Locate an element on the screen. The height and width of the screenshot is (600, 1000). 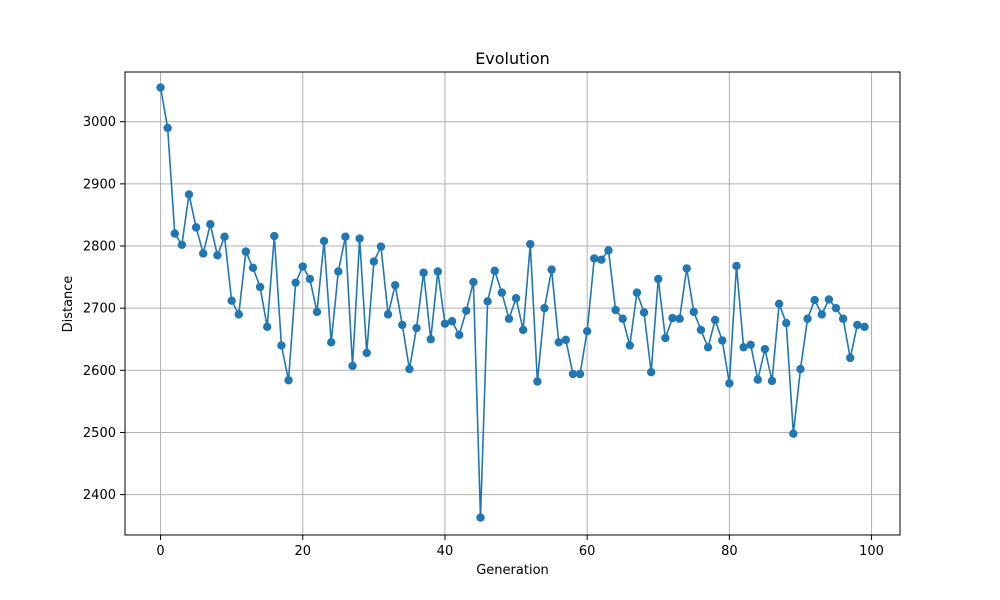
y-tick-label: 2500 is located at coordinates (99, 433).